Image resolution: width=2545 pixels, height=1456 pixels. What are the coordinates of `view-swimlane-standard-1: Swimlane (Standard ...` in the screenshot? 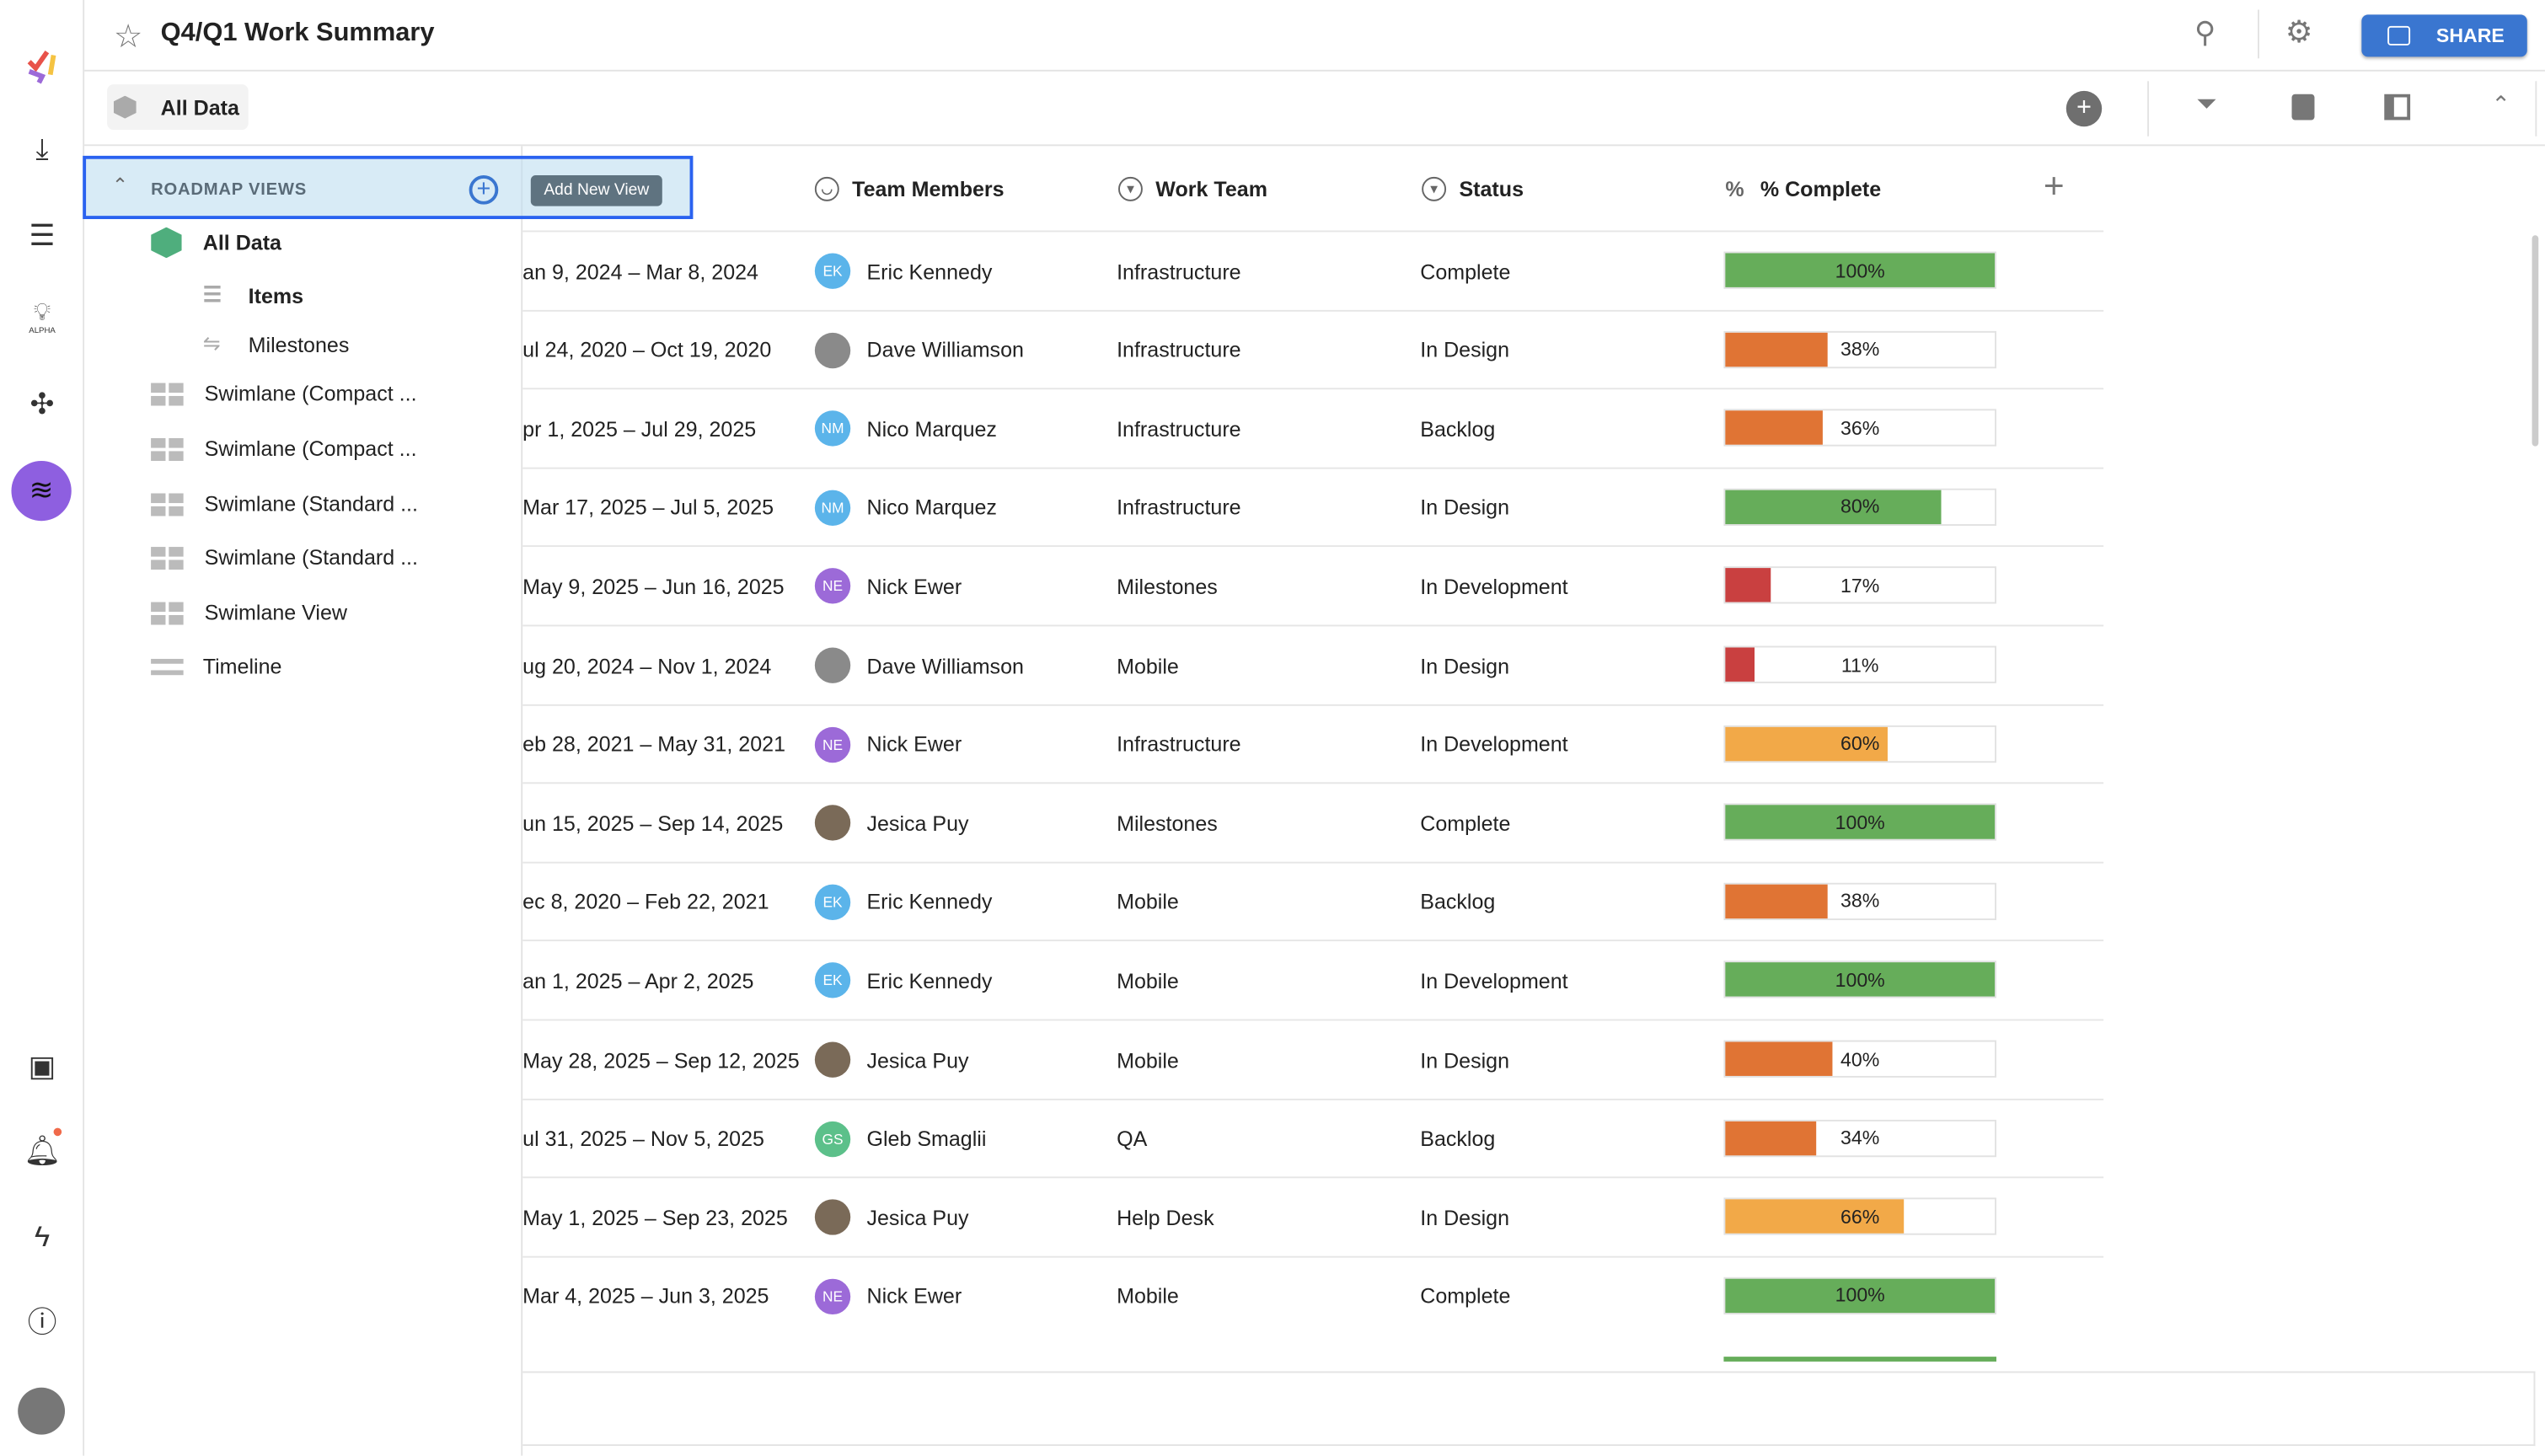 It's located at (284, 504).